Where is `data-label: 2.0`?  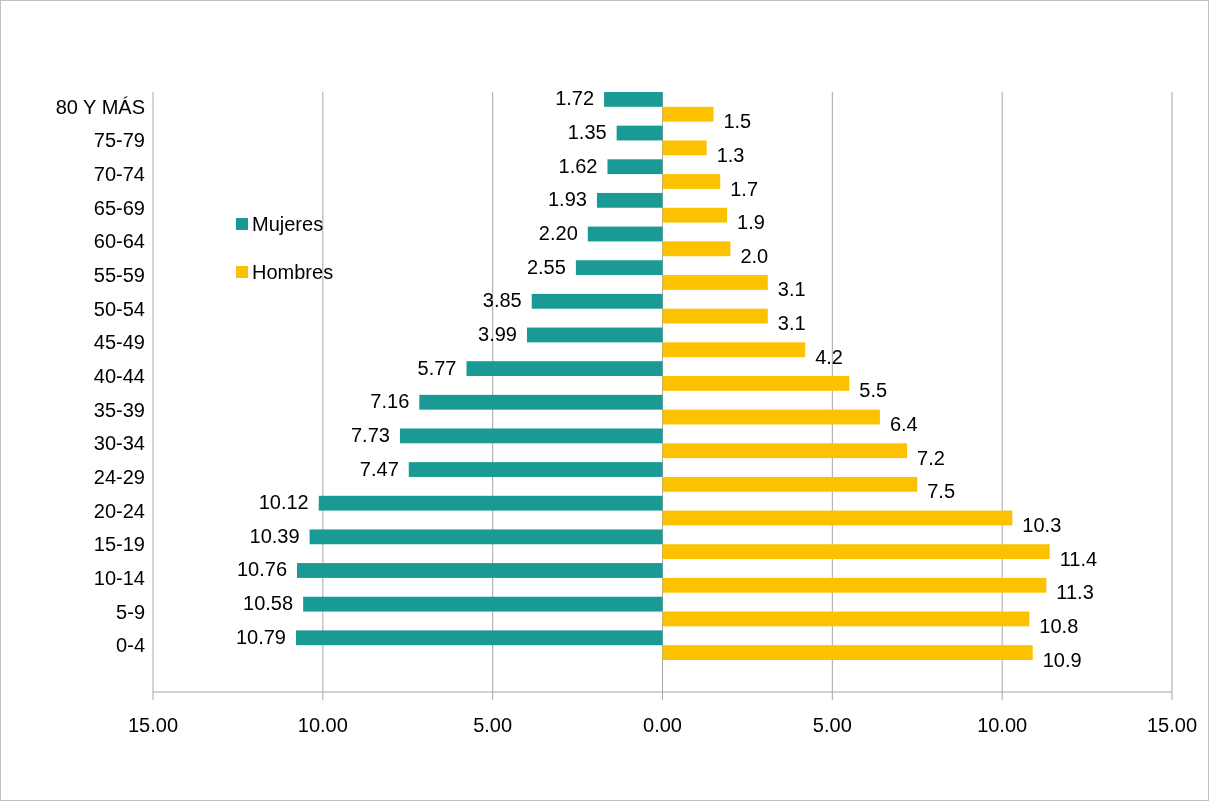 data-label: 2.0 is located at coordinates (754, 255).